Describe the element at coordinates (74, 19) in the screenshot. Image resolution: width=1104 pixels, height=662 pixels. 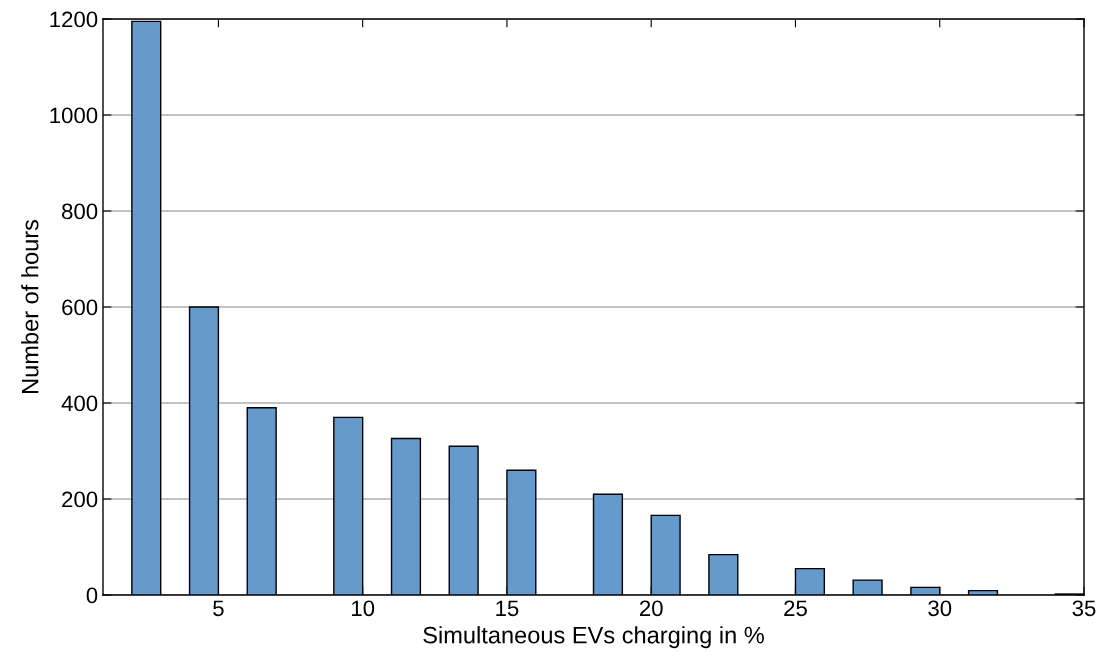
I see `y-tick-label: 1200` at that location.